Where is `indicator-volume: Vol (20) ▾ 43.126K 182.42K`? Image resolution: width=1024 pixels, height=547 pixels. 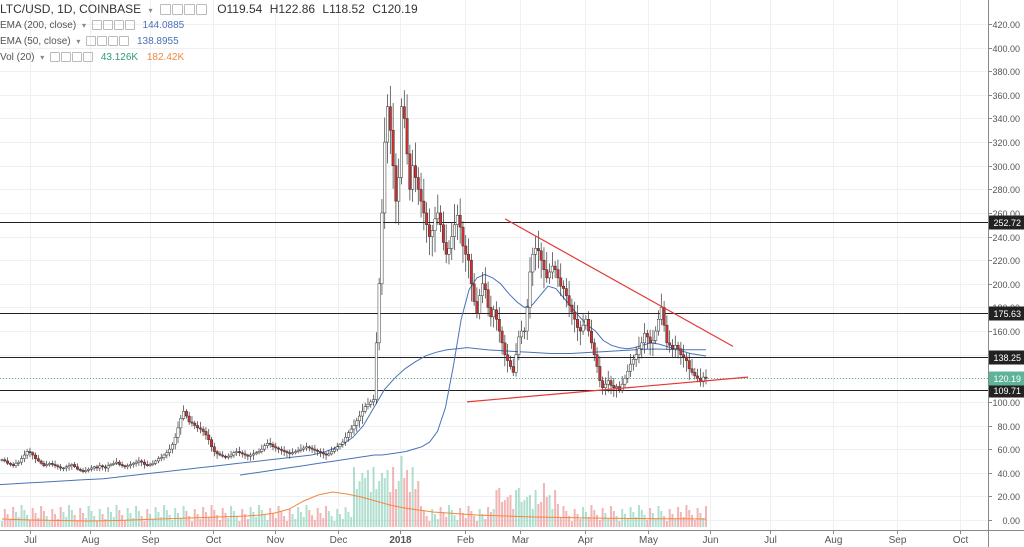
indicator-volume: Vol (20) ▾ 43.126K 182.42K is located at coordinates (92, 57).